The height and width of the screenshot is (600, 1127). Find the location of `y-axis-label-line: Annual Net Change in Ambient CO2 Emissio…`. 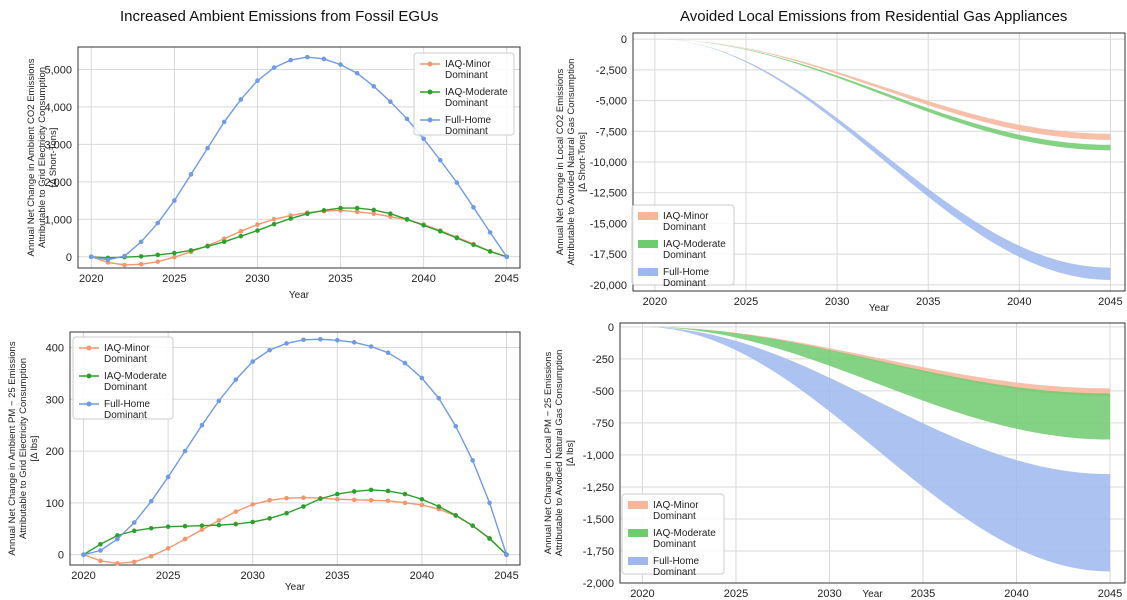

y-axis-label-line: Annual Net Change in Ambient CO2 Emissio… is located at coordinates (31, 157).